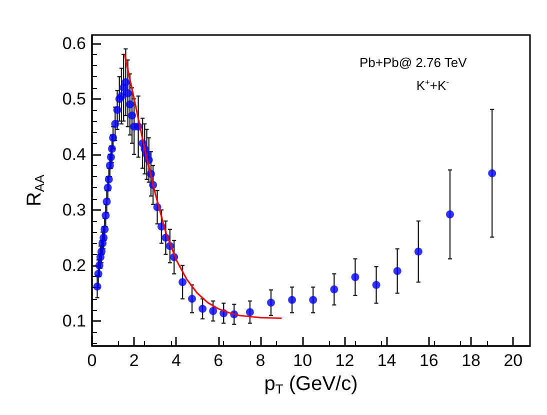  Describe the element at coordinates (134, 360) in the screenshot. I see `x-tick-label: 2` at that location.